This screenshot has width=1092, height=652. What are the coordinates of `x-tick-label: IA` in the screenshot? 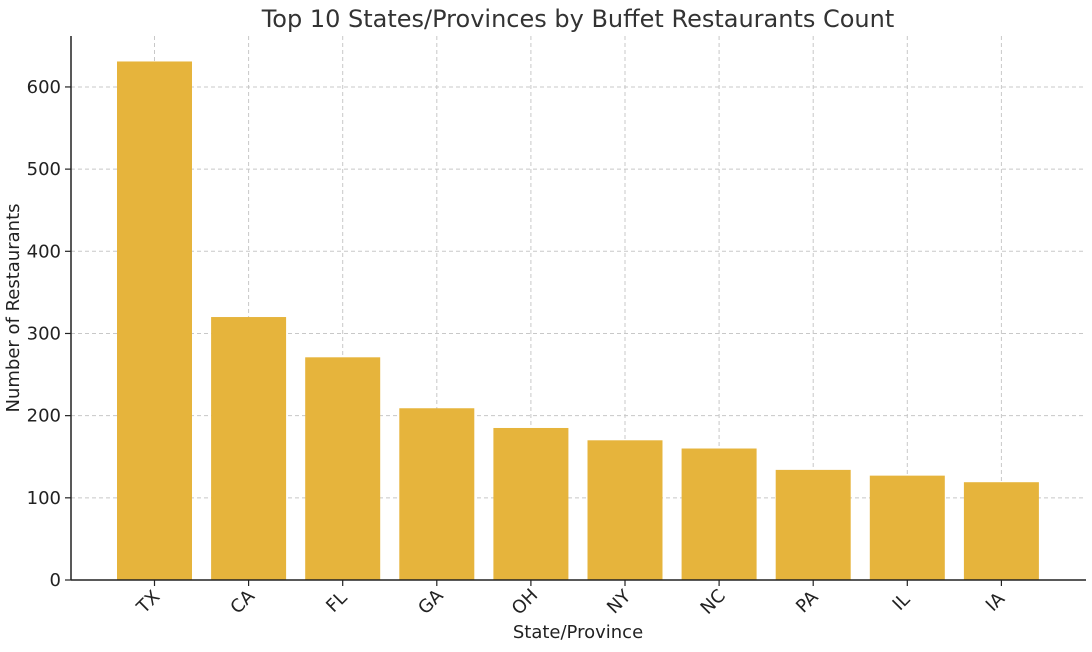 It's located at (996, 602).